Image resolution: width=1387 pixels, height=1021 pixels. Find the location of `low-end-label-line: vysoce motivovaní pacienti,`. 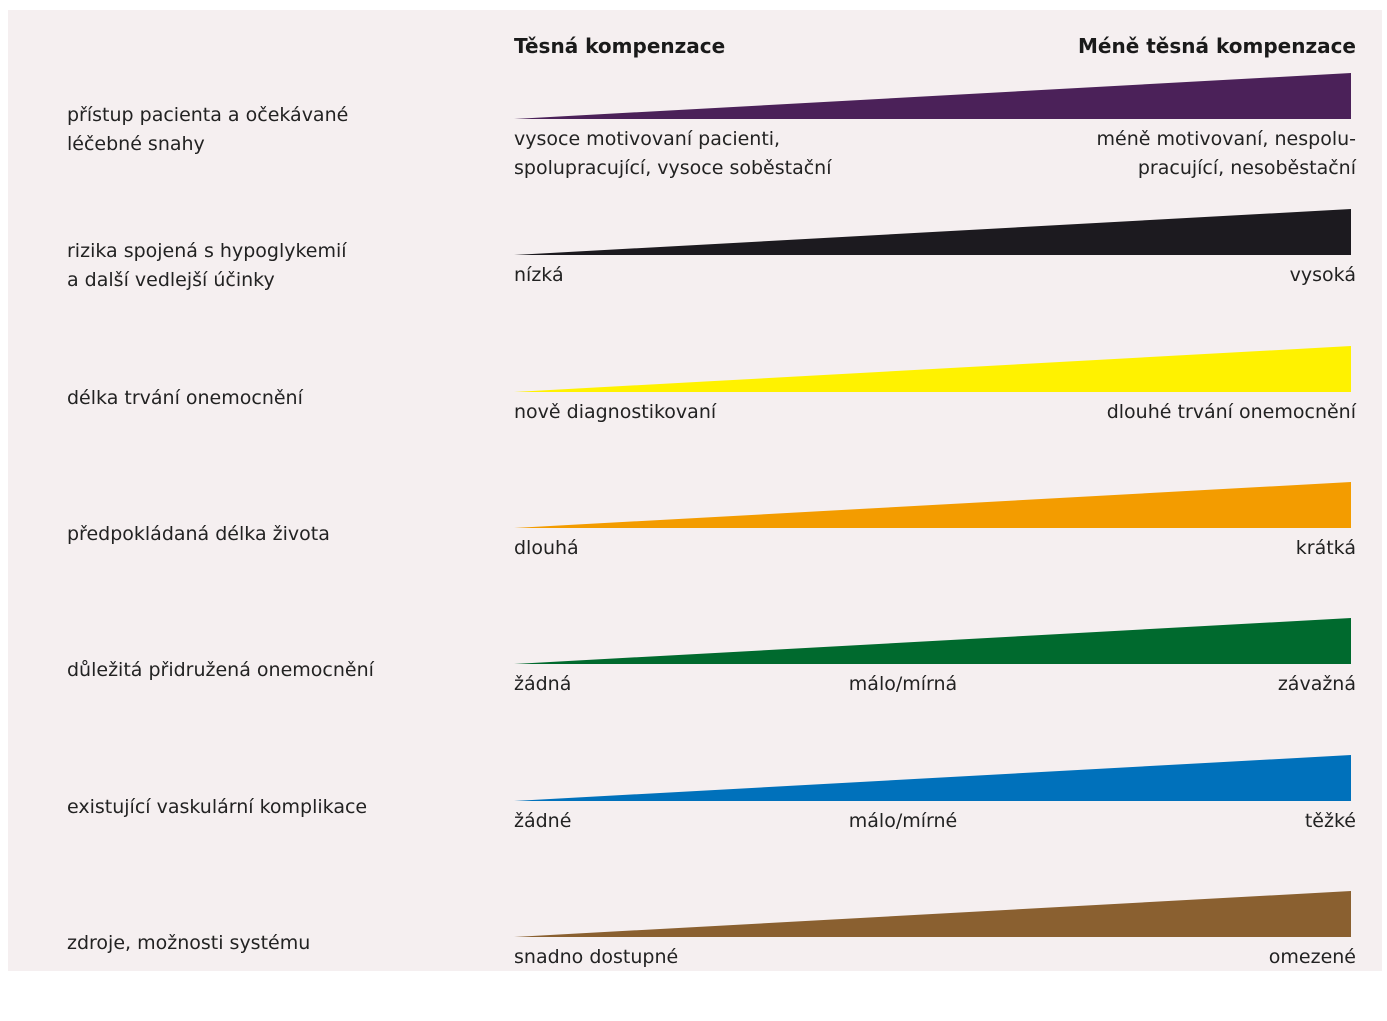

low-end-label-line: vysoce motivovaní pacienti, is located at coordinates (647, 139).